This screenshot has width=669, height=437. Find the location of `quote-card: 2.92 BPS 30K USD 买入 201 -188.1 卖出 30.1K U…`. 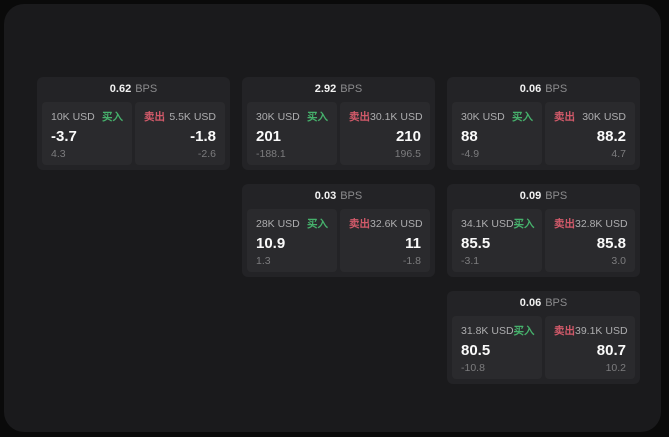

quote-card: 2.92 BPS 30K USD 买入 201 -188.1 卖出 30.1K U… is located at coordinates (338, 123).